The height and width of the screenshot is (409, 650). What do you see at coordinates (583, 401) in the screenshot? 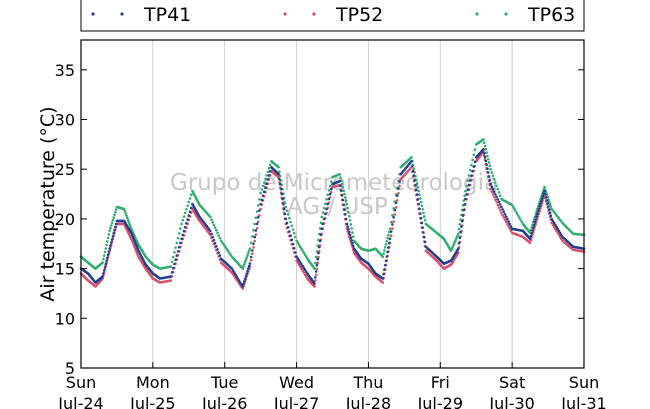
I see `x-tick-label-date: Jul-31` at bounding box center [583, 401].